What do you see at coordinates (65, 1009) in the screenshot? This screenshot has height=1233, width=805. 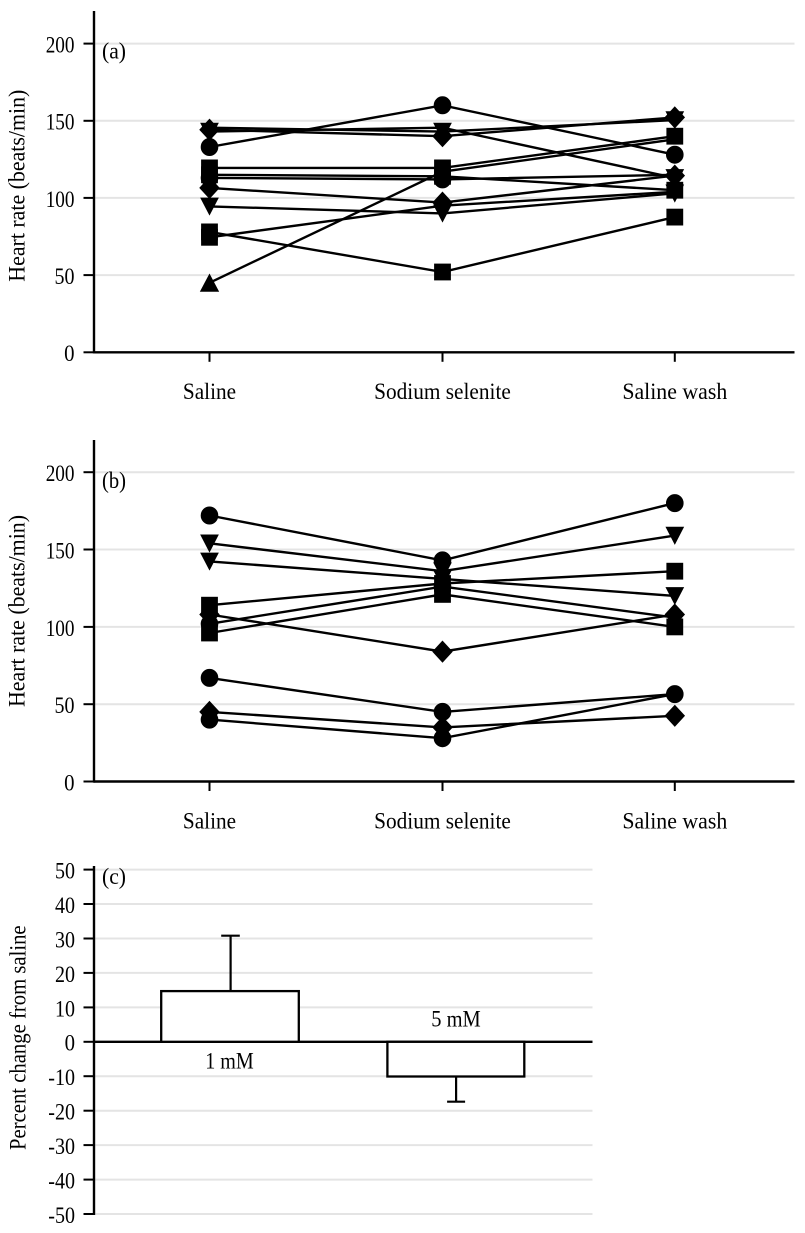 I see `svg-text: 10` at bounding box center [65, 1009].